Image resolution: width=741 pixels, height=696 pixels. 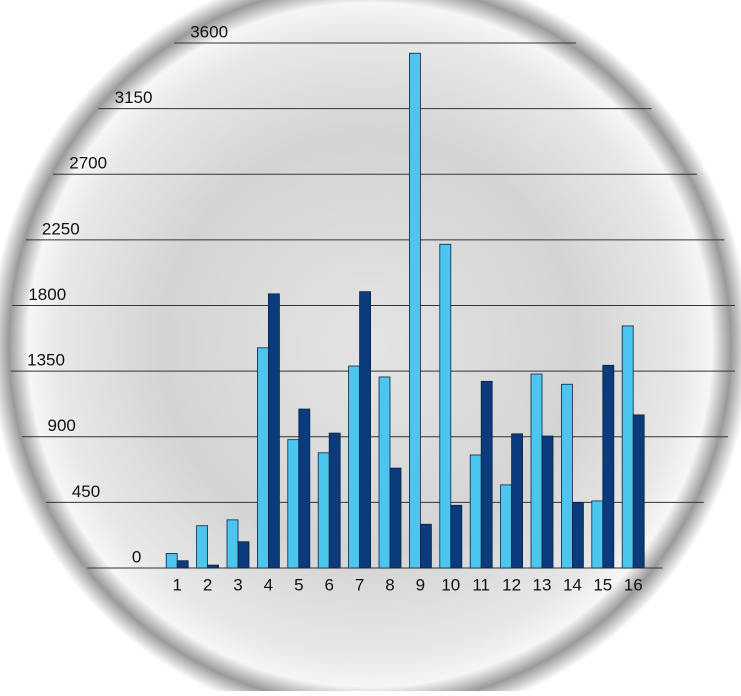 I want to click on y-tick-label: 0, so click(x=136, y=556).